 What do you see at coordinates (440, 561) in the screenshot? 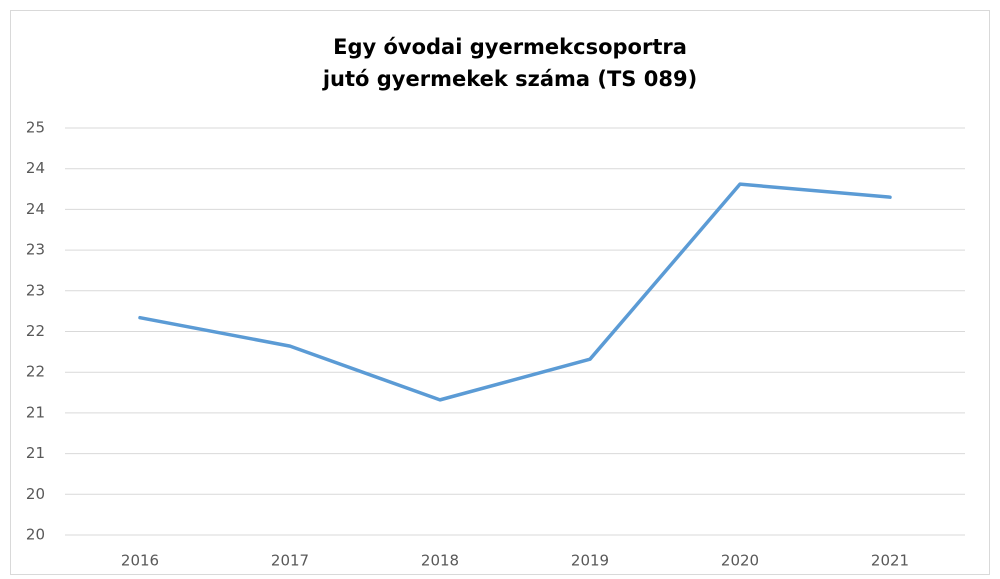
I see `x-tick-label: 2018` at bounding box center [440, 561].